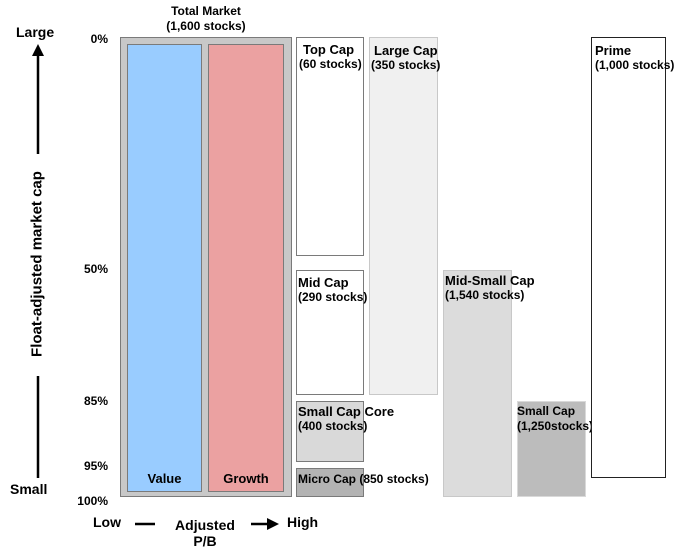  I want to click on small-cap-core-box, so click(330, 431).